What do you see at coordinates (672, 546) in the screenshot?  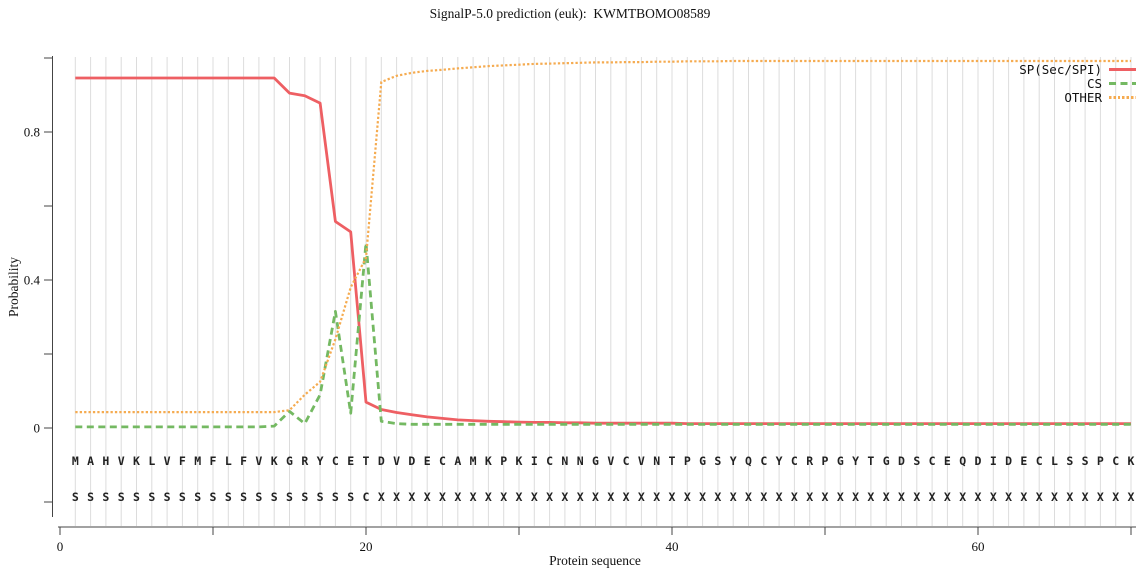 I see `x-tick-label: 40` at bounding box center [672, 546].